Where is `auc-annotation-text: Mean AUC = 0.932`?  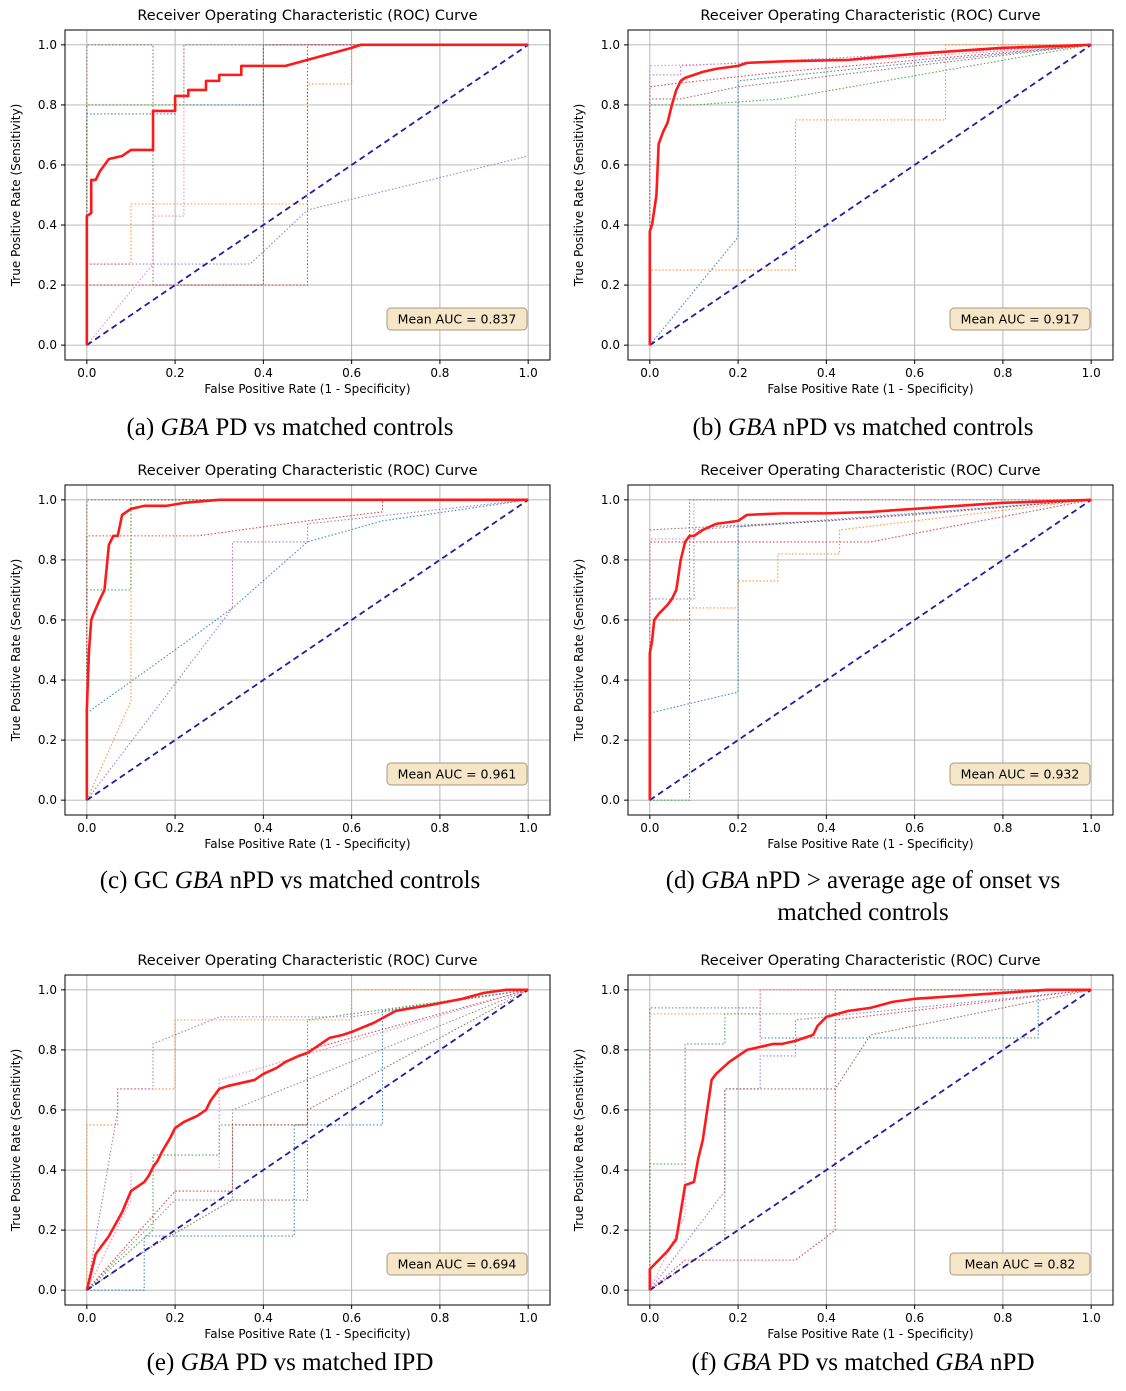 auc-annotation-text: Mean AUC = 0.932 is located at coordinates (1020, 774).